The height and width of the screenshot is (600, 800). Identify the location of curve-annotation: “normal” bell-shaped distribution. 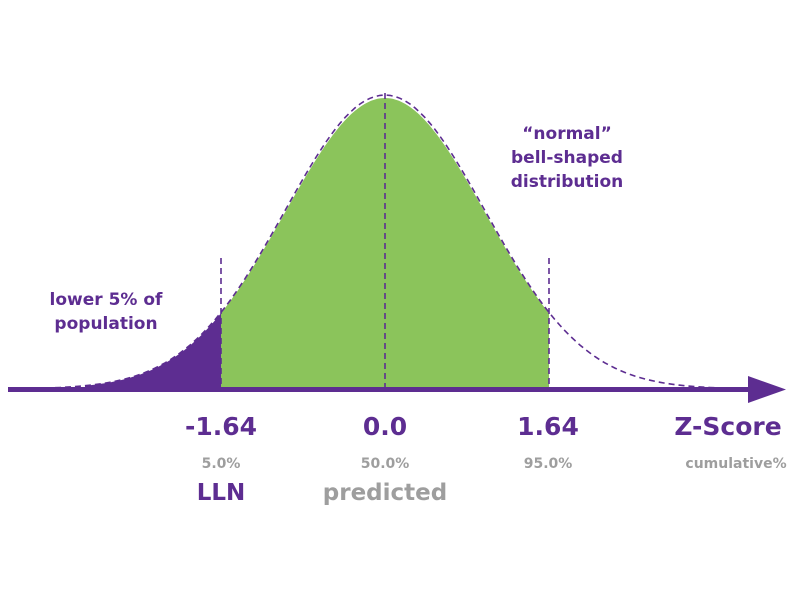
(567, 158).